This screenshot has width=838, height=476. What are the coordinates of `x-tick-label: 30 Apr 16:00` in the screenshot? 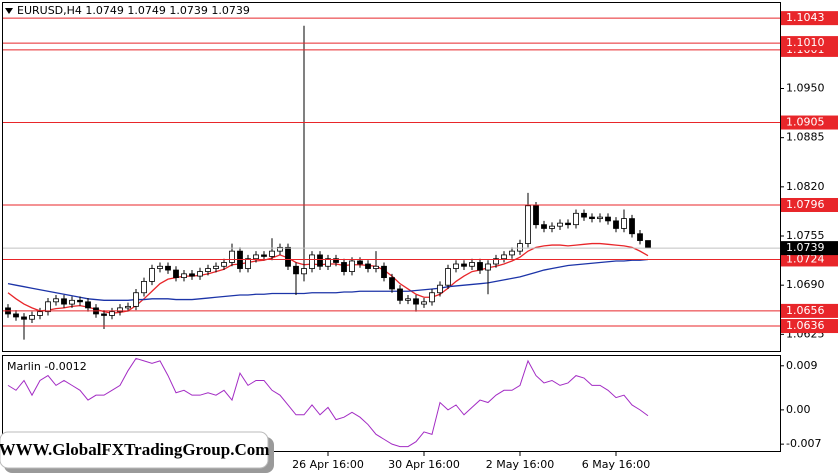 It's located at (424, 464).